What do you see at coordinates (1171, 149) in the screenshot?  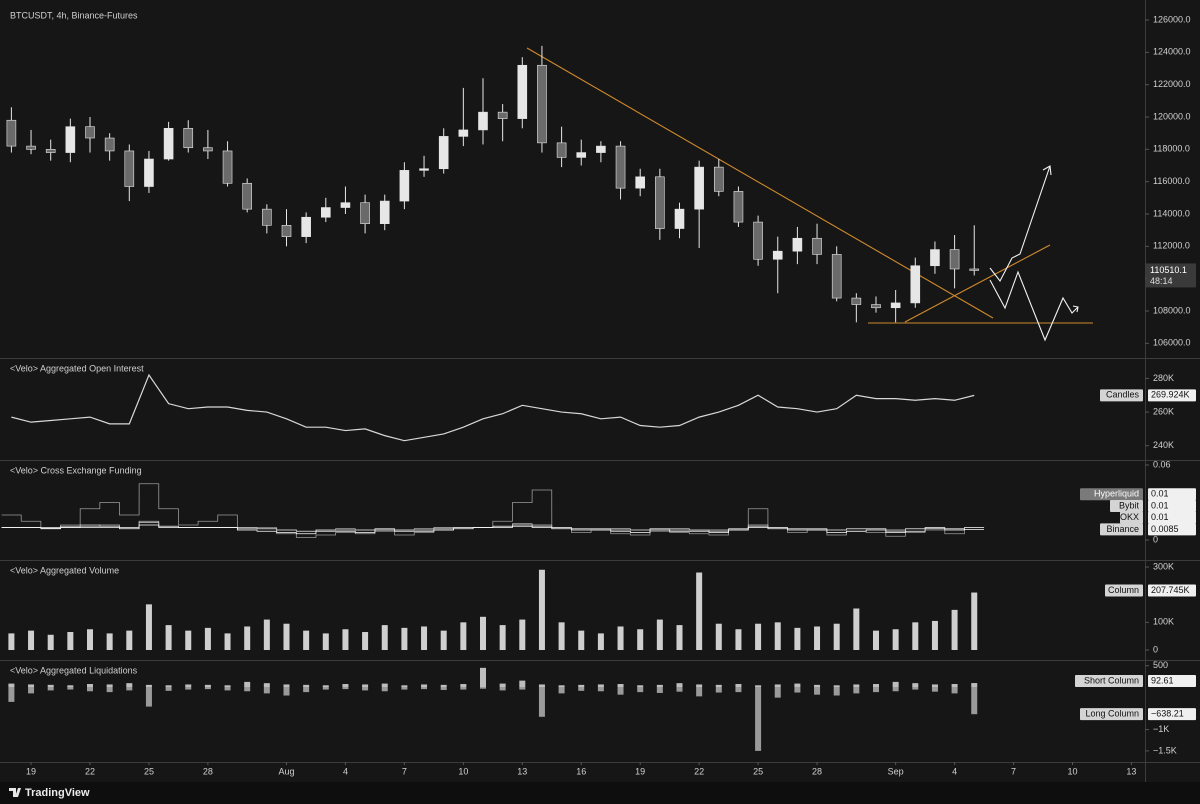 I see `y-tick-label: 118000.0` at bounding box center [1171, 149].